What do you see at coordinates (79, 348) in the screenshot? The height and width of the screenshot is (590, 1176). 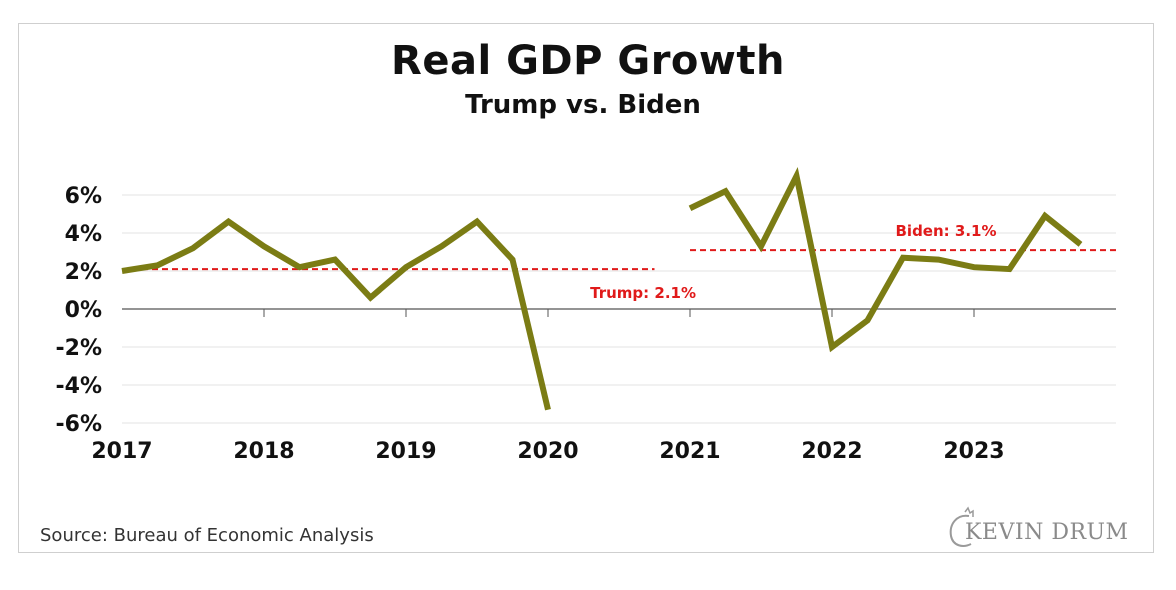 I see `y-tick-label: -2%` at bounding box center [79, 348].